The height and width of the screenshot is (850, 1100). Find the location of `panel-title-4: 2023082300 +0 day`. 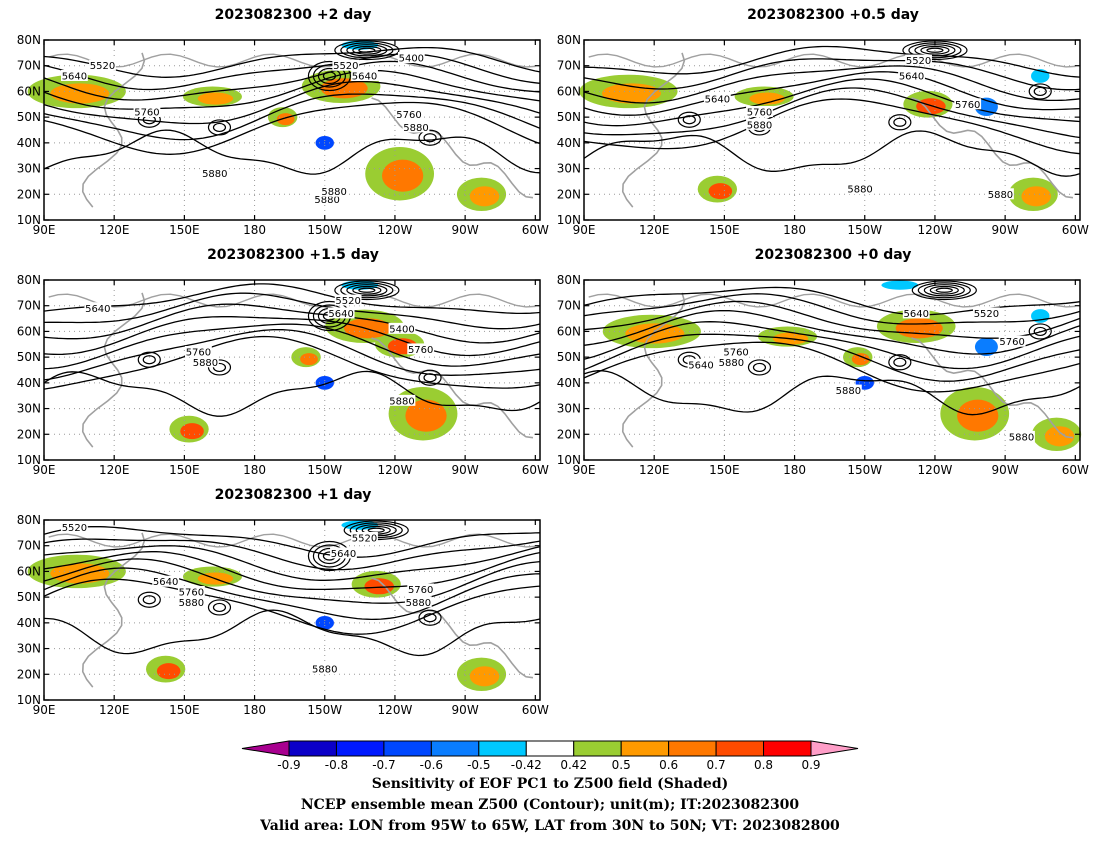

panel-title-4: 2023082300 +0 day is located at coordinates (833, 255).